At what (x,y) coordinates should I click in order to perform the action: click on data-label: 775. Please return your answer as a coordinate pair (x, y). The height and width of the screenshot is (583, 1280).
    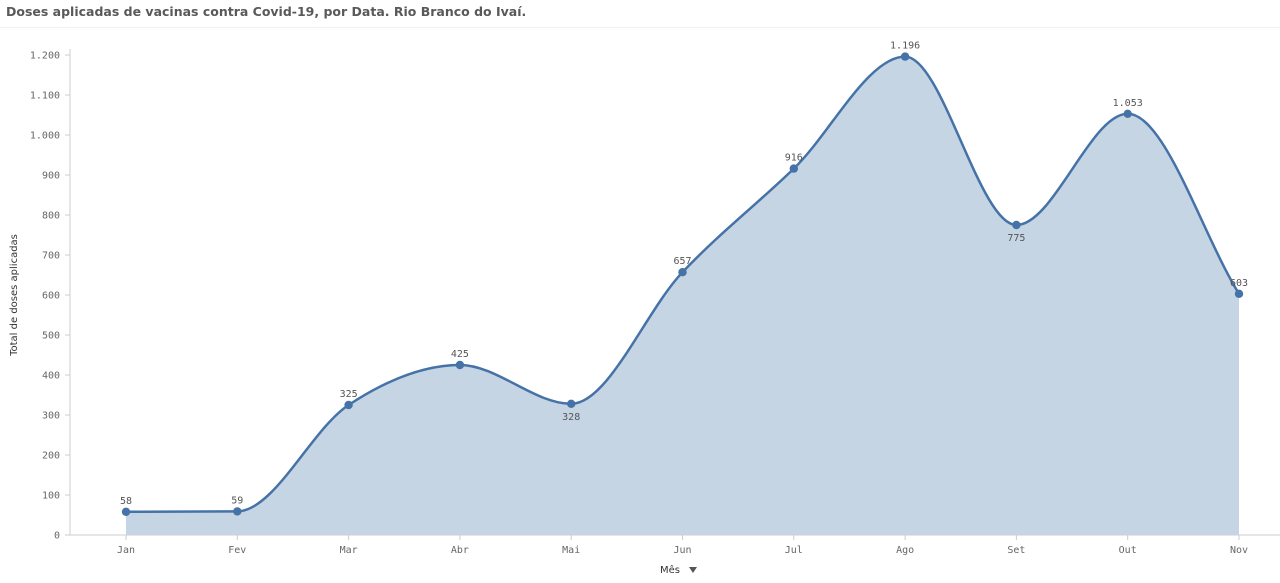
    Looking at the image, I should click on (1016, 238).